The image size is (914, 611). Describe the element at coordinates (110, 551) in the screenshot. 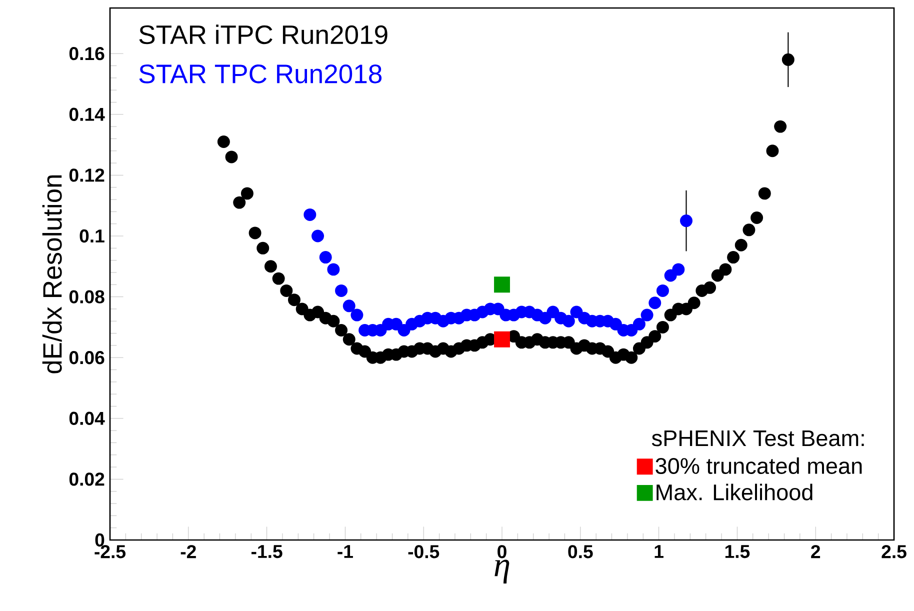

I see `x-tick-label: -2.5` at that location.